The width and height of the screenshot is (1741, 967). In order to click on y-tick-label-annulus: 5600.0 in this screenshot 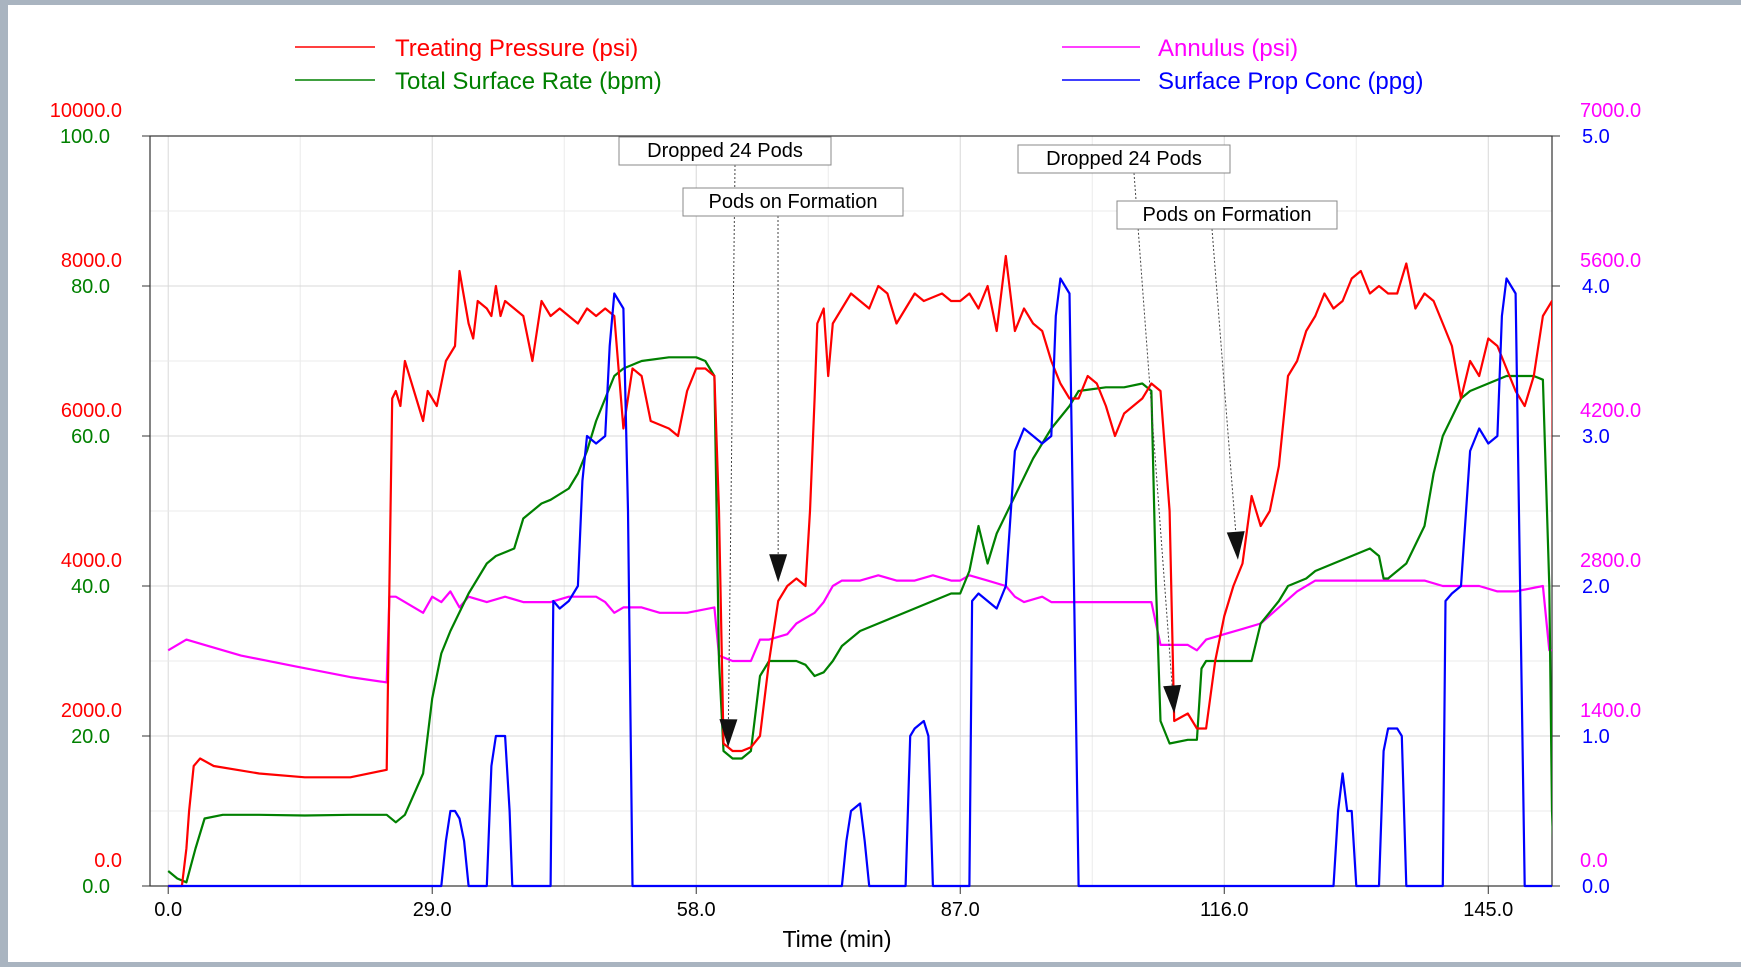, I will do `click(1610, 261)`.